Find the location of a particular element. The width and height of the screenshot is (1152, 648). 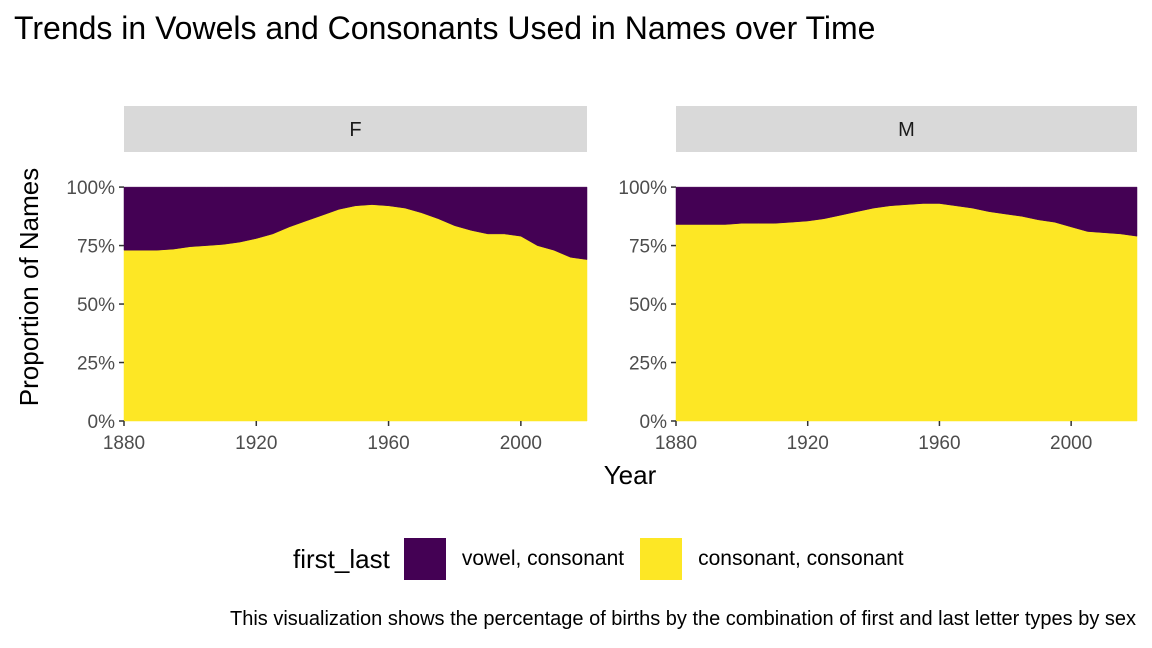

x-tick-label-F: 1920 is located at coordinates (256, 443).